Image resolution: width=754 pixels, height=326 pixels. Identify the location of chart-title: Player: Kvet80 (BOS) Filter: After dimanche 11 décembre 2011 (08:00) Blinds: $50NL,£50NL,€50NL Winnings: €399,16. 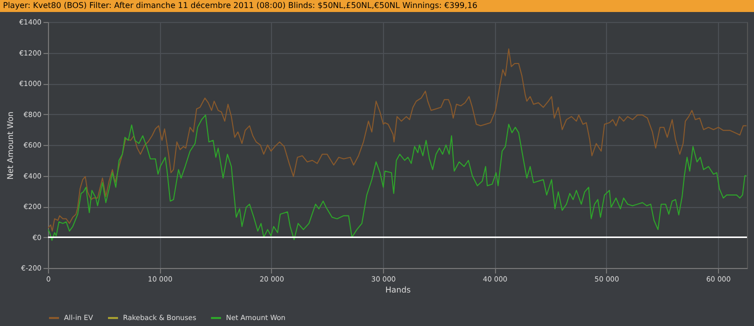
(377, 6).